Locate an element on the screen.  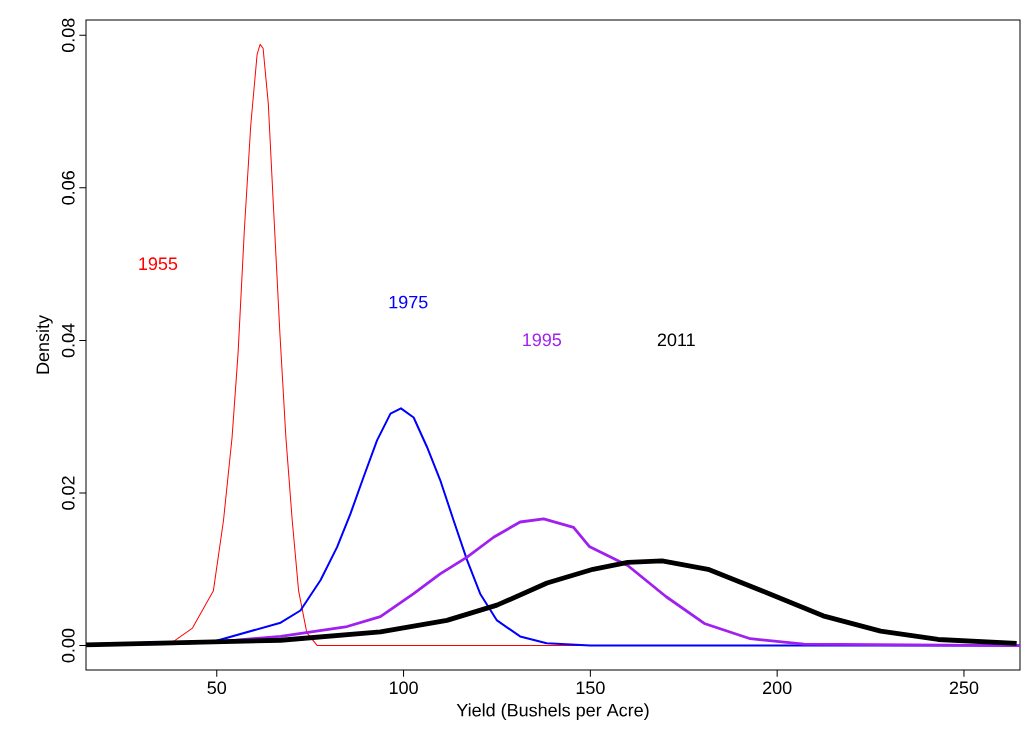
x-axis-title: Yield (Bushels per Acre) is located at coordinates (552, 712).